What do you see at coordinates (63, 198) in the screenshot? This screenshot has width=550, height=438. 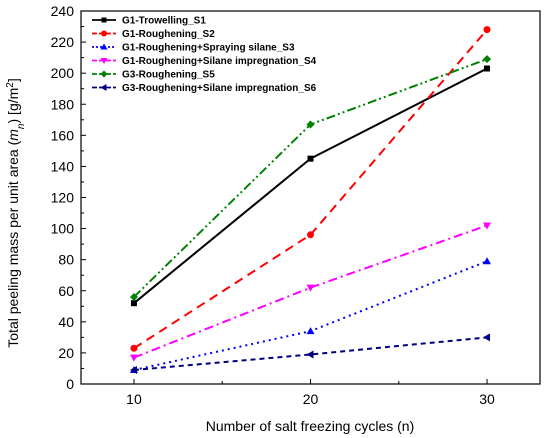 I see `y-tick-label: 120` at bounding box center [63, 198].